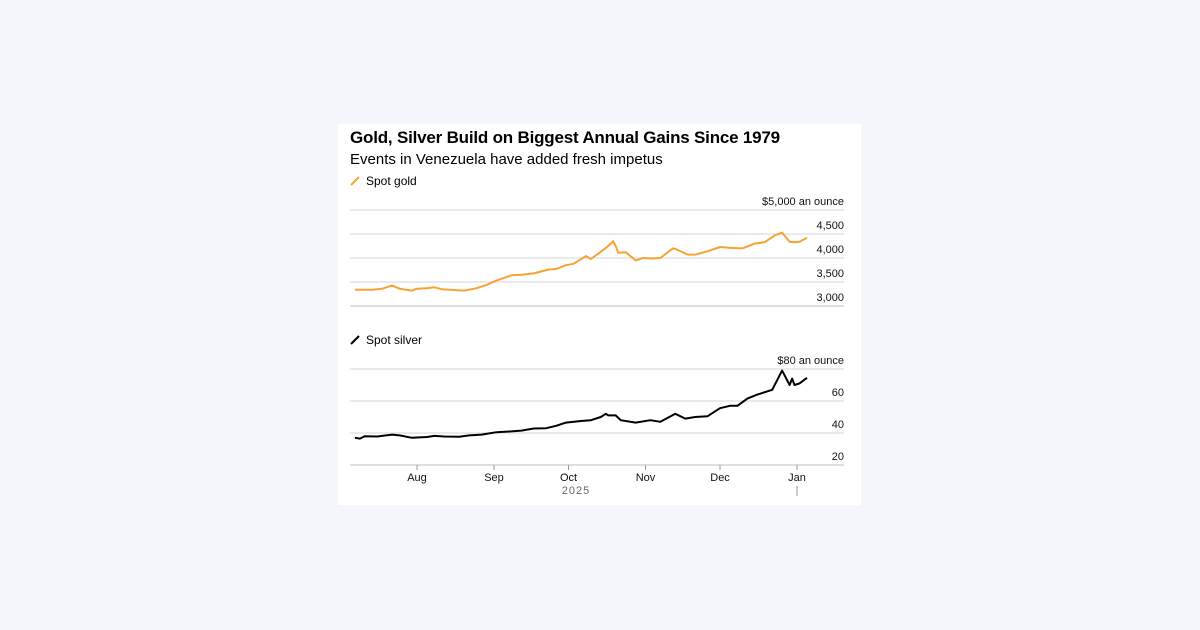 The height and width of the screenshot is (630, 1200). What do you see at coordinates (810, 361) in the screenshot?
I see `y-tick-label: $80 an ounce` at bounding box center [810, 361].